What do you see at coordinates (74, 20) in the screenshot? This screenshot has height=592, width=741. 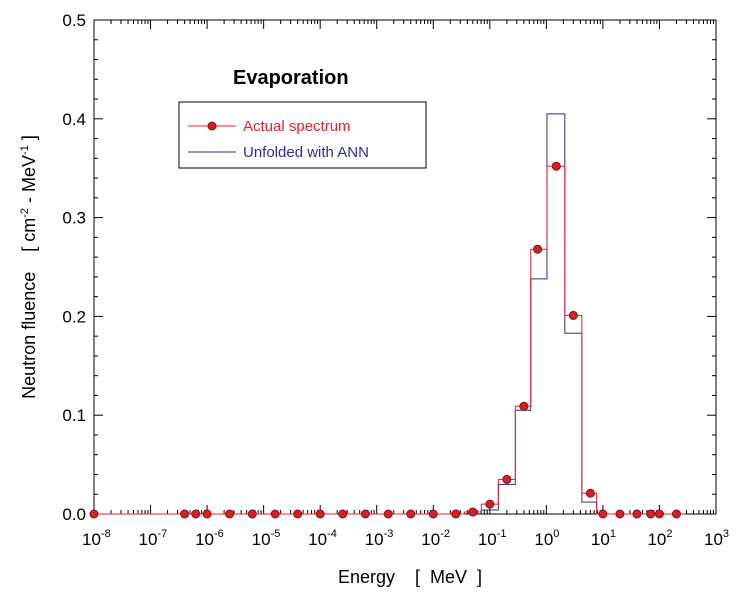 I see `y-tick-label: 0.5` at bounding box center [74, 20].